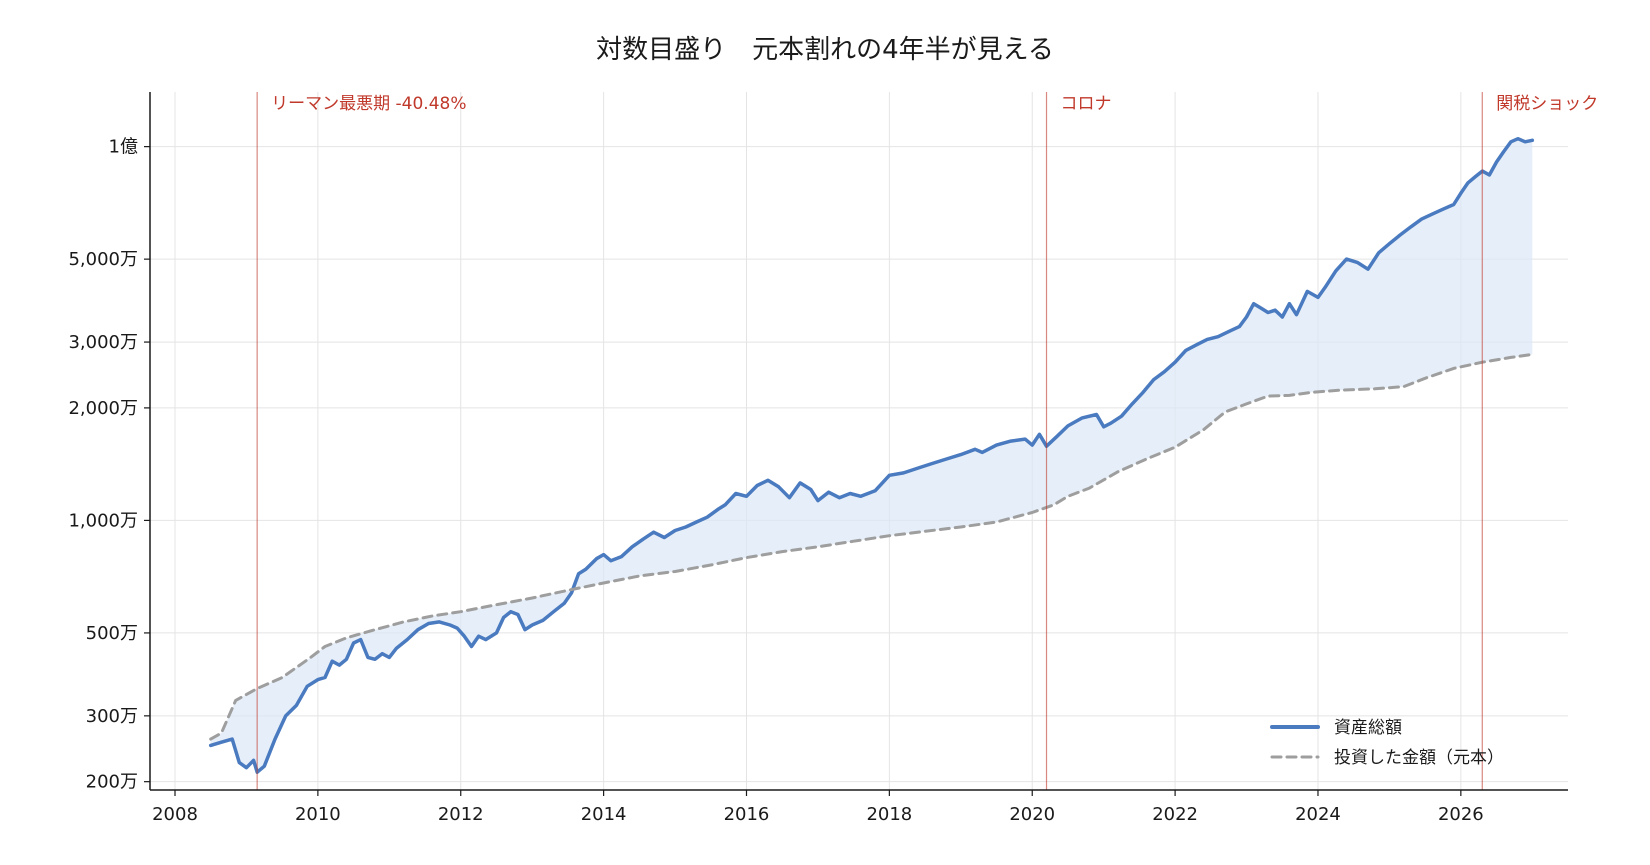  Describe the element at coordinates (103, 520) in the screenshot. I see `y-tick-label: 1,000万` at that location.